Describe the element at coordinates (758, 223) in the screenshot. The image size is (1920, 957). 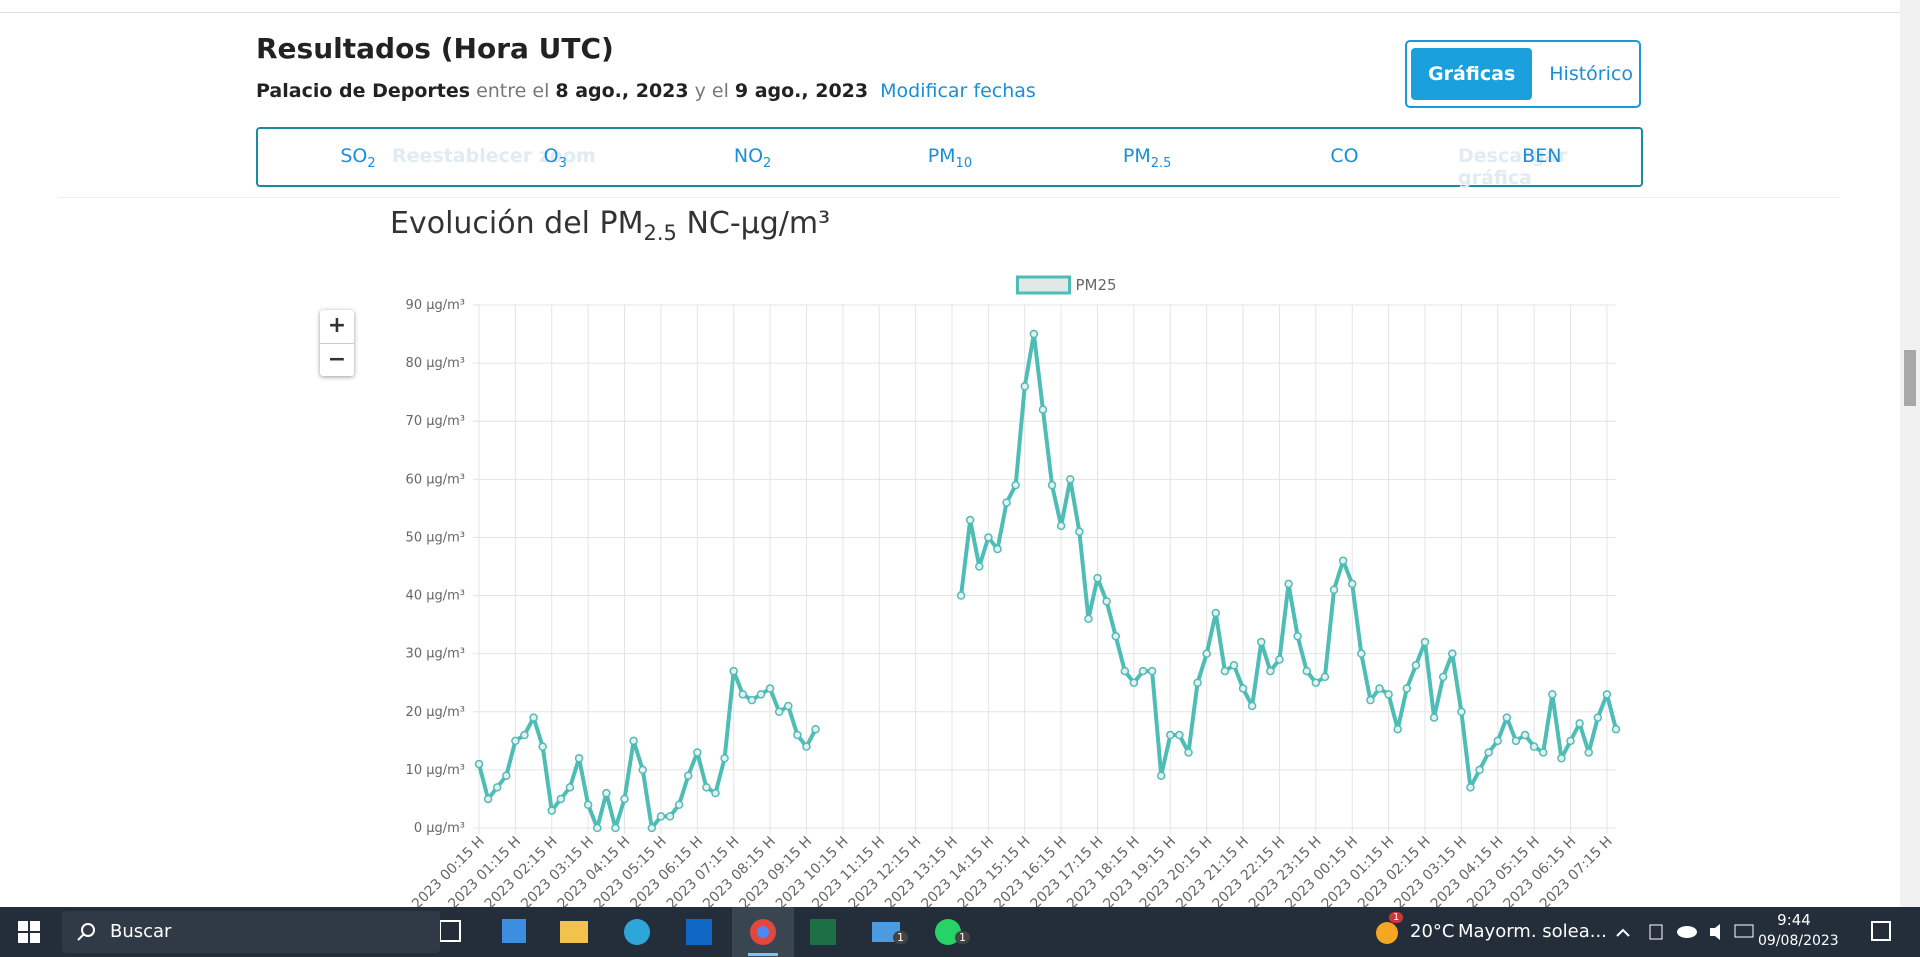
I see `heading-unit: NC-µg/m³` at that location.